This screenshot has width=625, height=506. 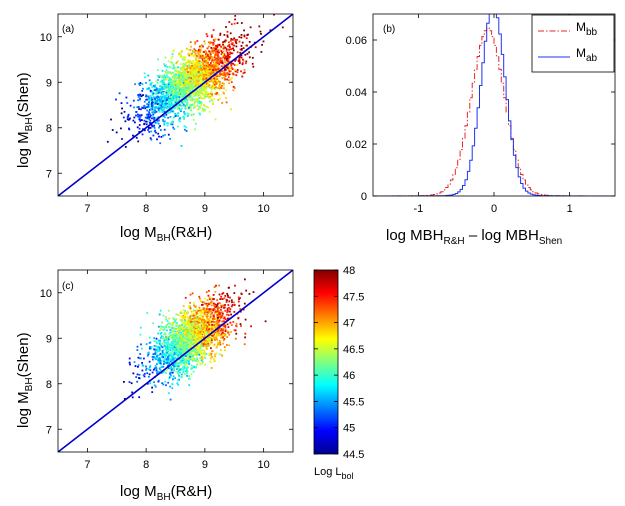 What do you see at coordinates (418, 209) in the screenshot?
I see `x-tick-label: -1` at bounding box center [418, 209].